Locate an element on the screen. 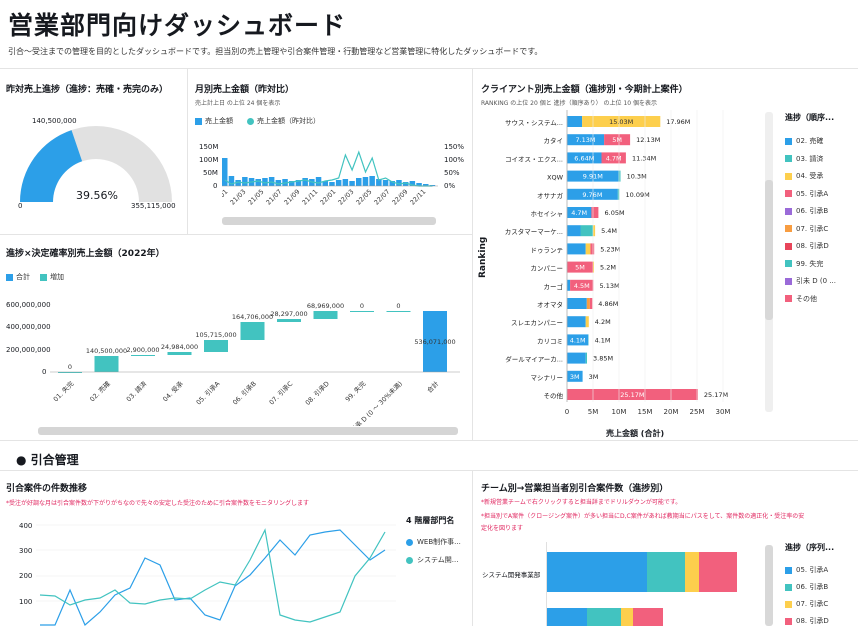 This screenshot has width=858, height=626. monthly-x-label: 22/01 is located at coordinates (328, 197).